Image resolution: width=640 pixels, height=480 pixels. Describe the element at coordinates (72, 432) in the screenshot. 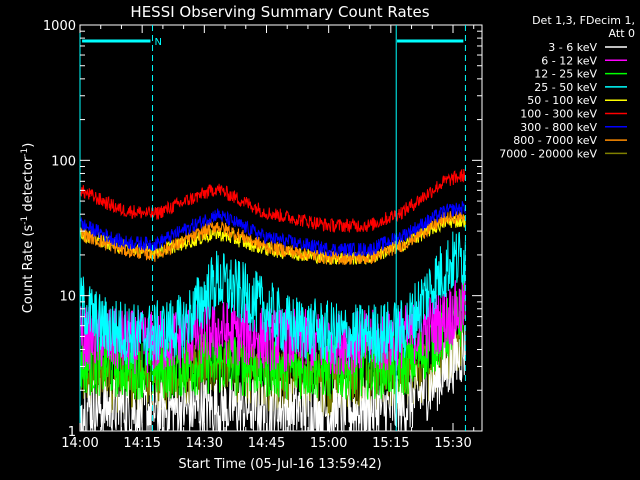

I see `y-tick-label: 1` at that location.